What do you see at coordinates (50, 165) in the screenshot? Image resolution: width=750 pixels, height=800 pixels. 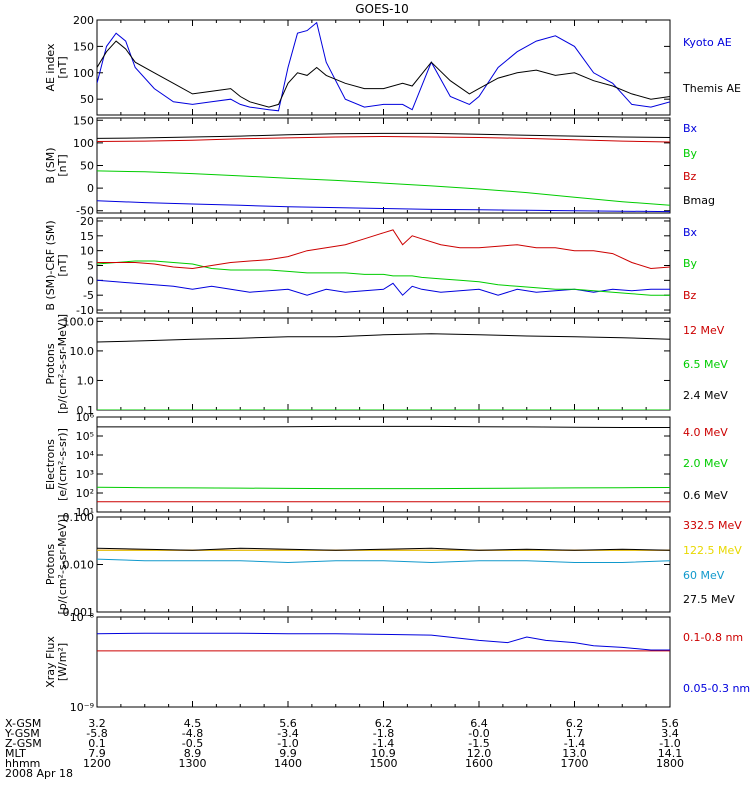 I see `y-axis-label: B (SM)` at bounding box center [50, 165].